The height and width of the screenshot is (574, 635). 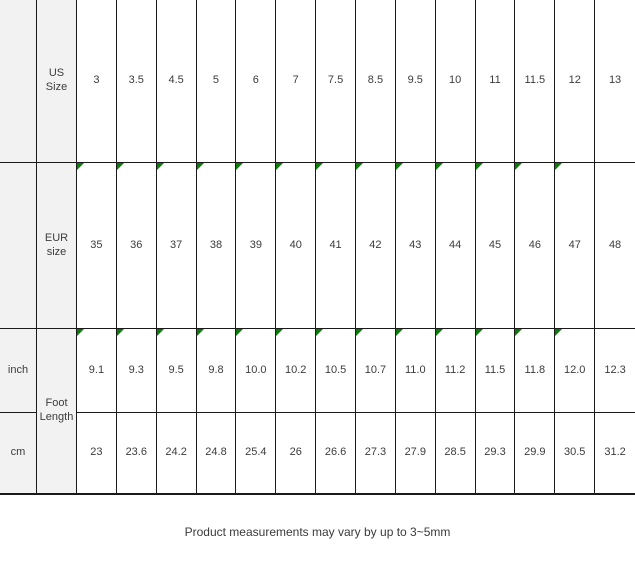 What do you see at coordinates (18, 371) in the screenshot?
I see `row-header-inch: inch` at bounding box center [18, 371].